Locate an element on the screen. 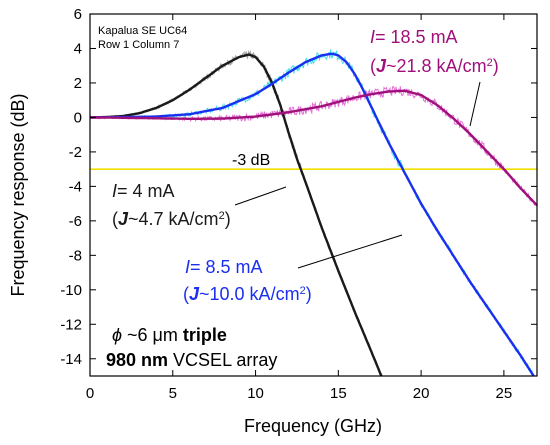  x-tick-label: 20 is located at coordinates (421, 393).